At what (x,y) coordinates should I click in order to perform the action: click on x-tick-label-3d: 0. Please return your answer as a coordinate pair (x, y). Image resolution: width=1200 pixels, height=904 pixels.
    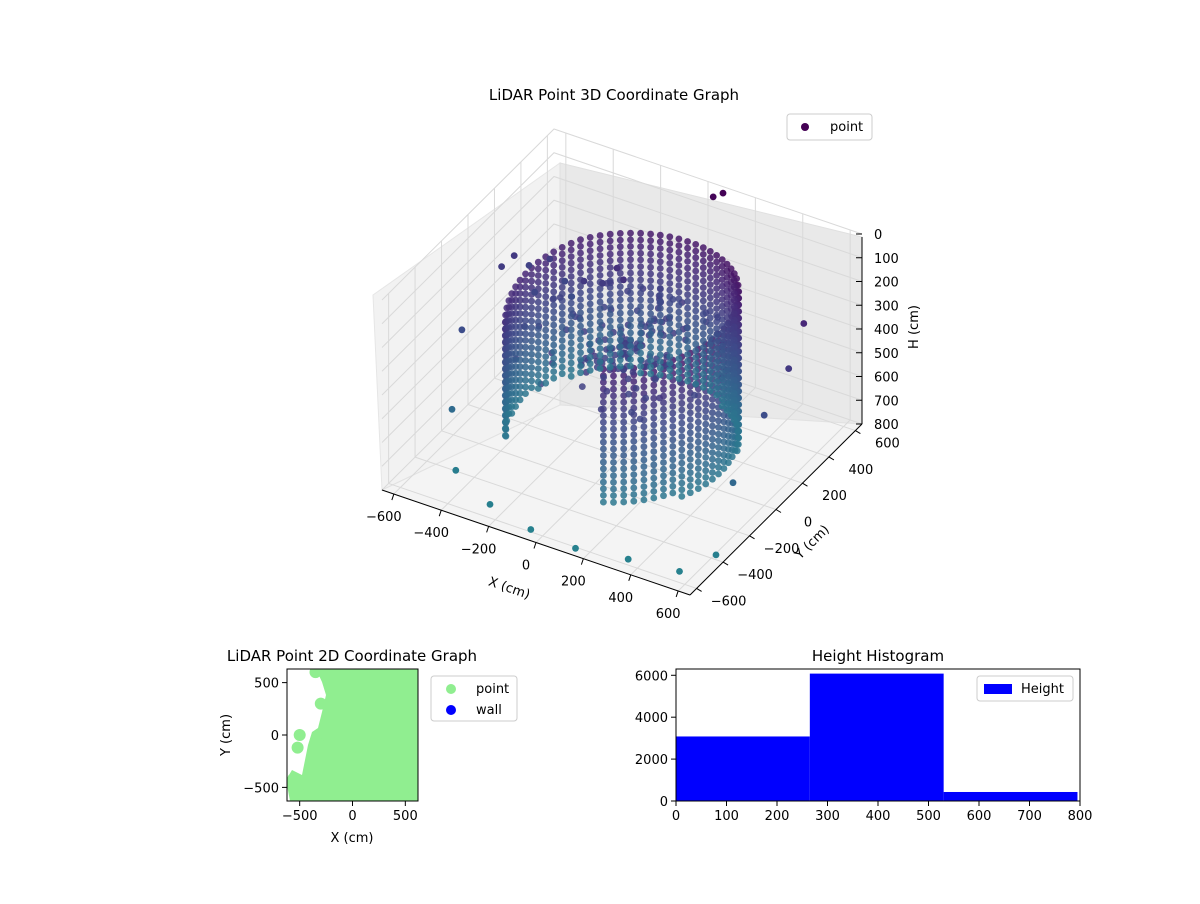
    Looking at the image, I should click on (526, 566).